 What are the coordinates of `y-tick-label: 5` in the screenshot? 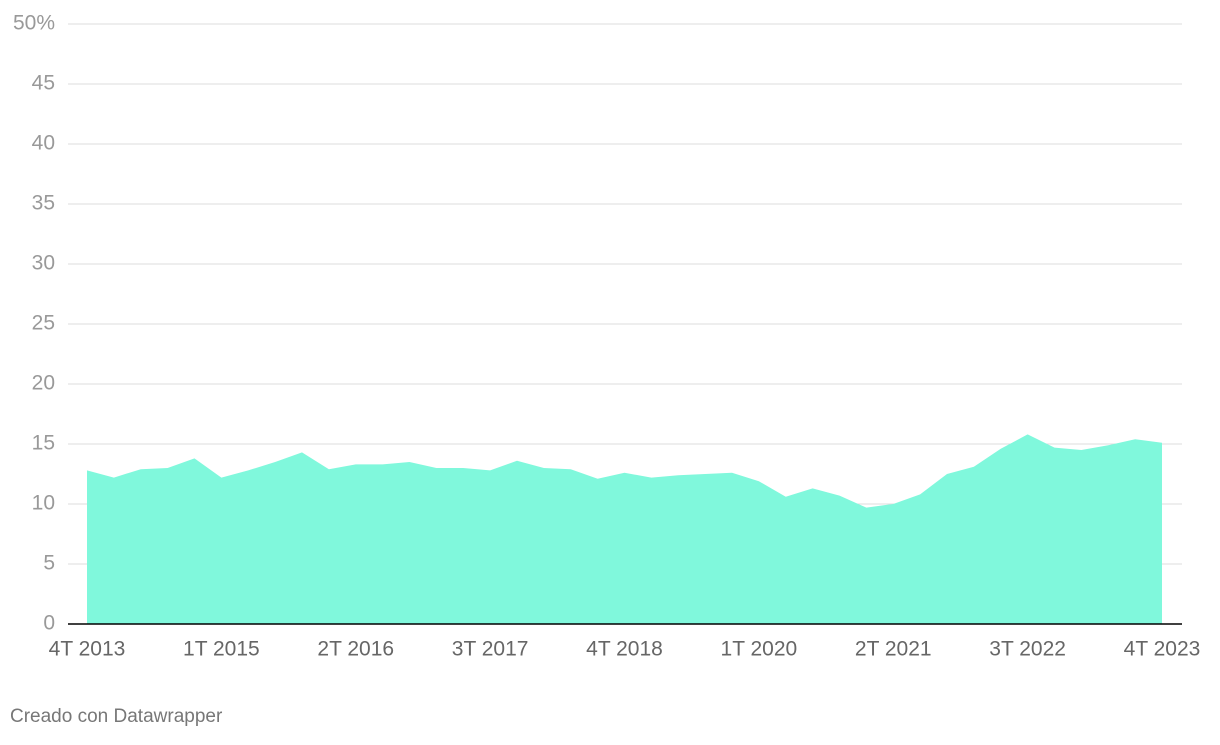 It's located at (49, 563).